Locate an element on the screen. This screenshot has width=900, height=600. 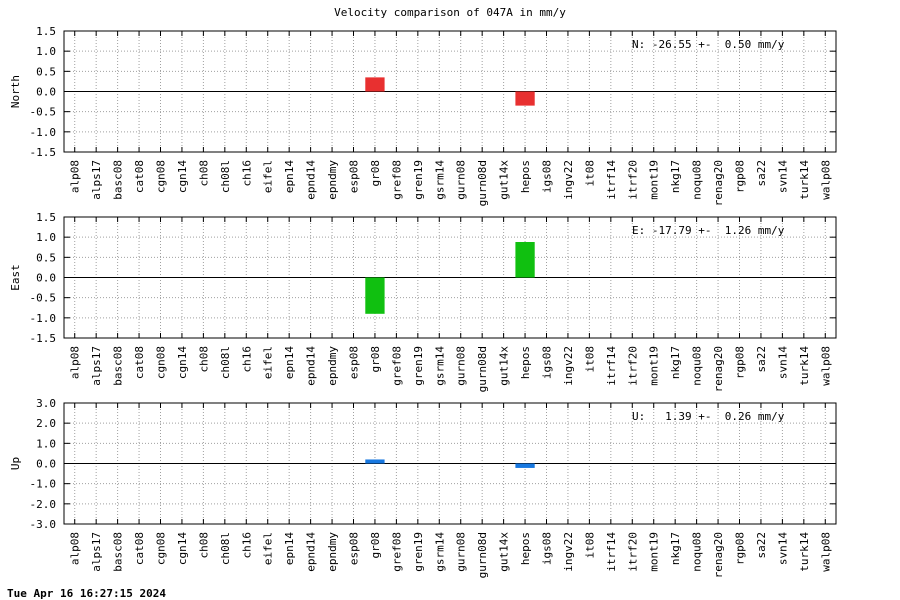
y-tick-label: -3.0 is located at coordinates (43, 524).